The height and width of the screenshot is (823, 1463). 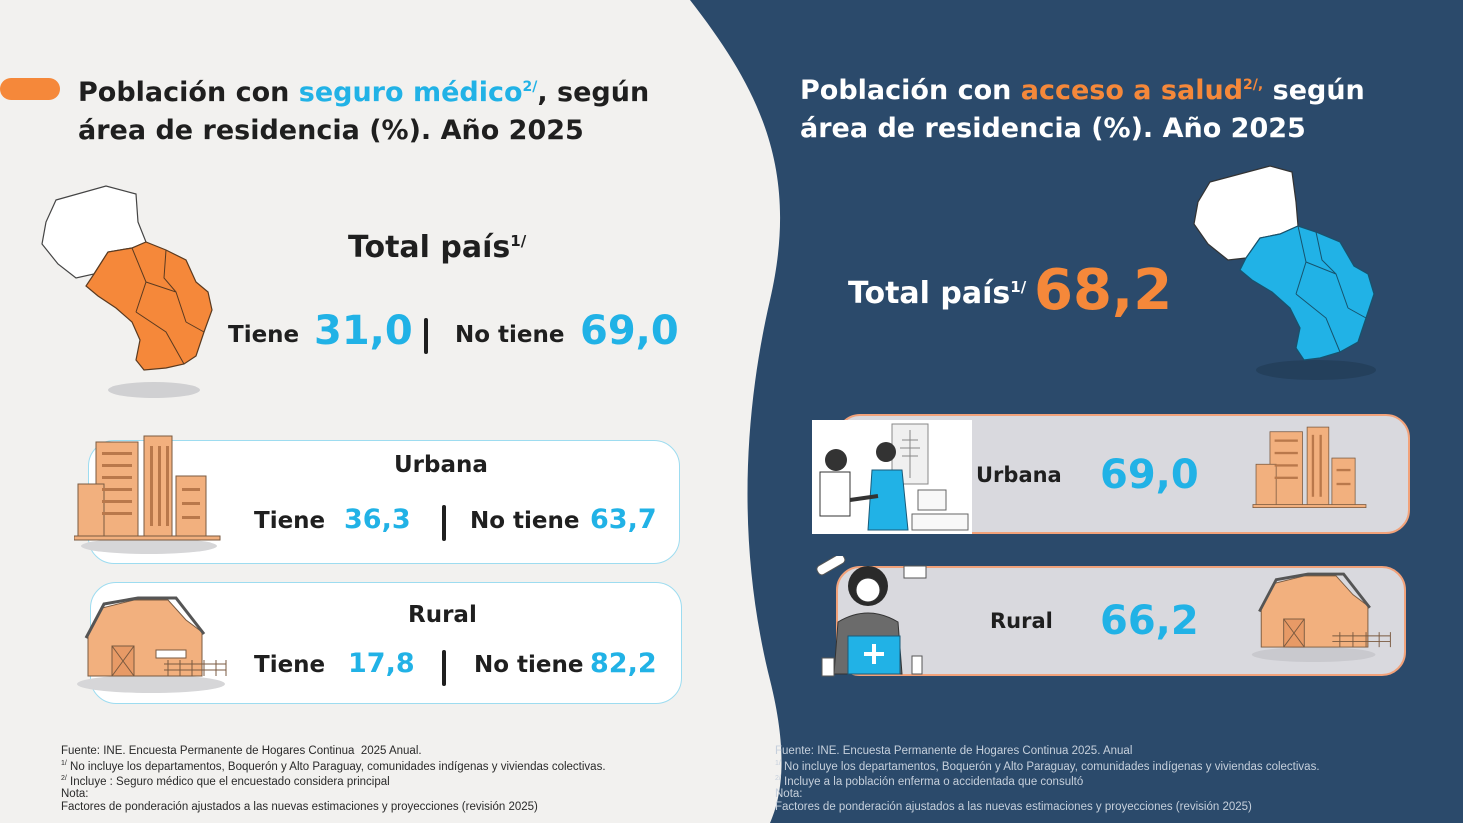 I want to click on right-total-value: 68,2, so click(x=1103, y=290).